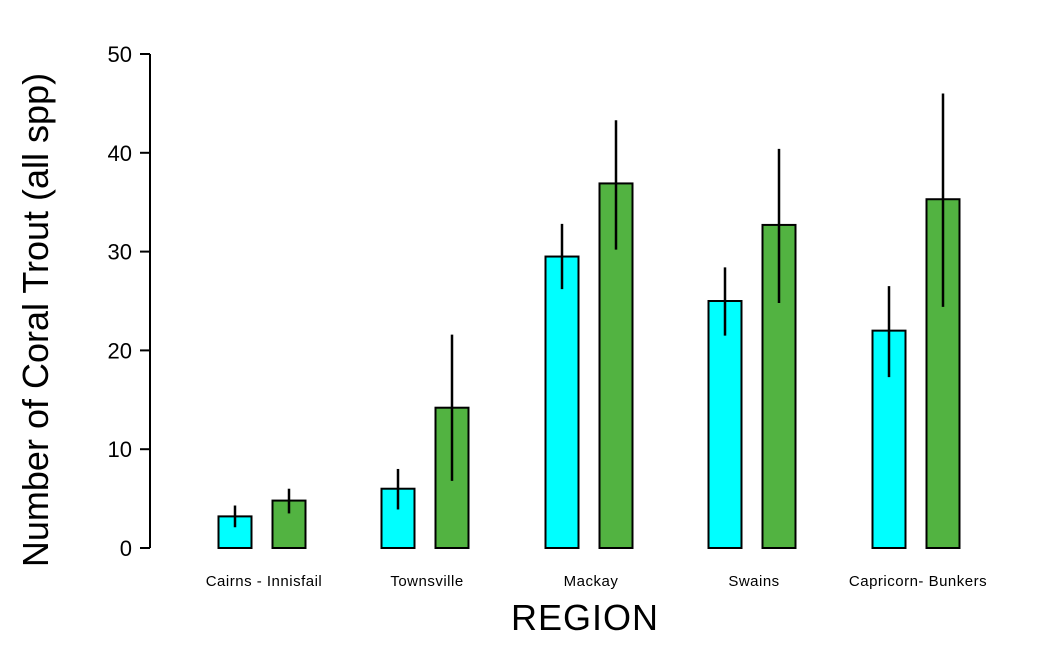 The width and height of the screenshot is (1040, 648). Describe the element at coordinates (120, 350) in the screenshot. I see `y-tick-label: 20` at that location.